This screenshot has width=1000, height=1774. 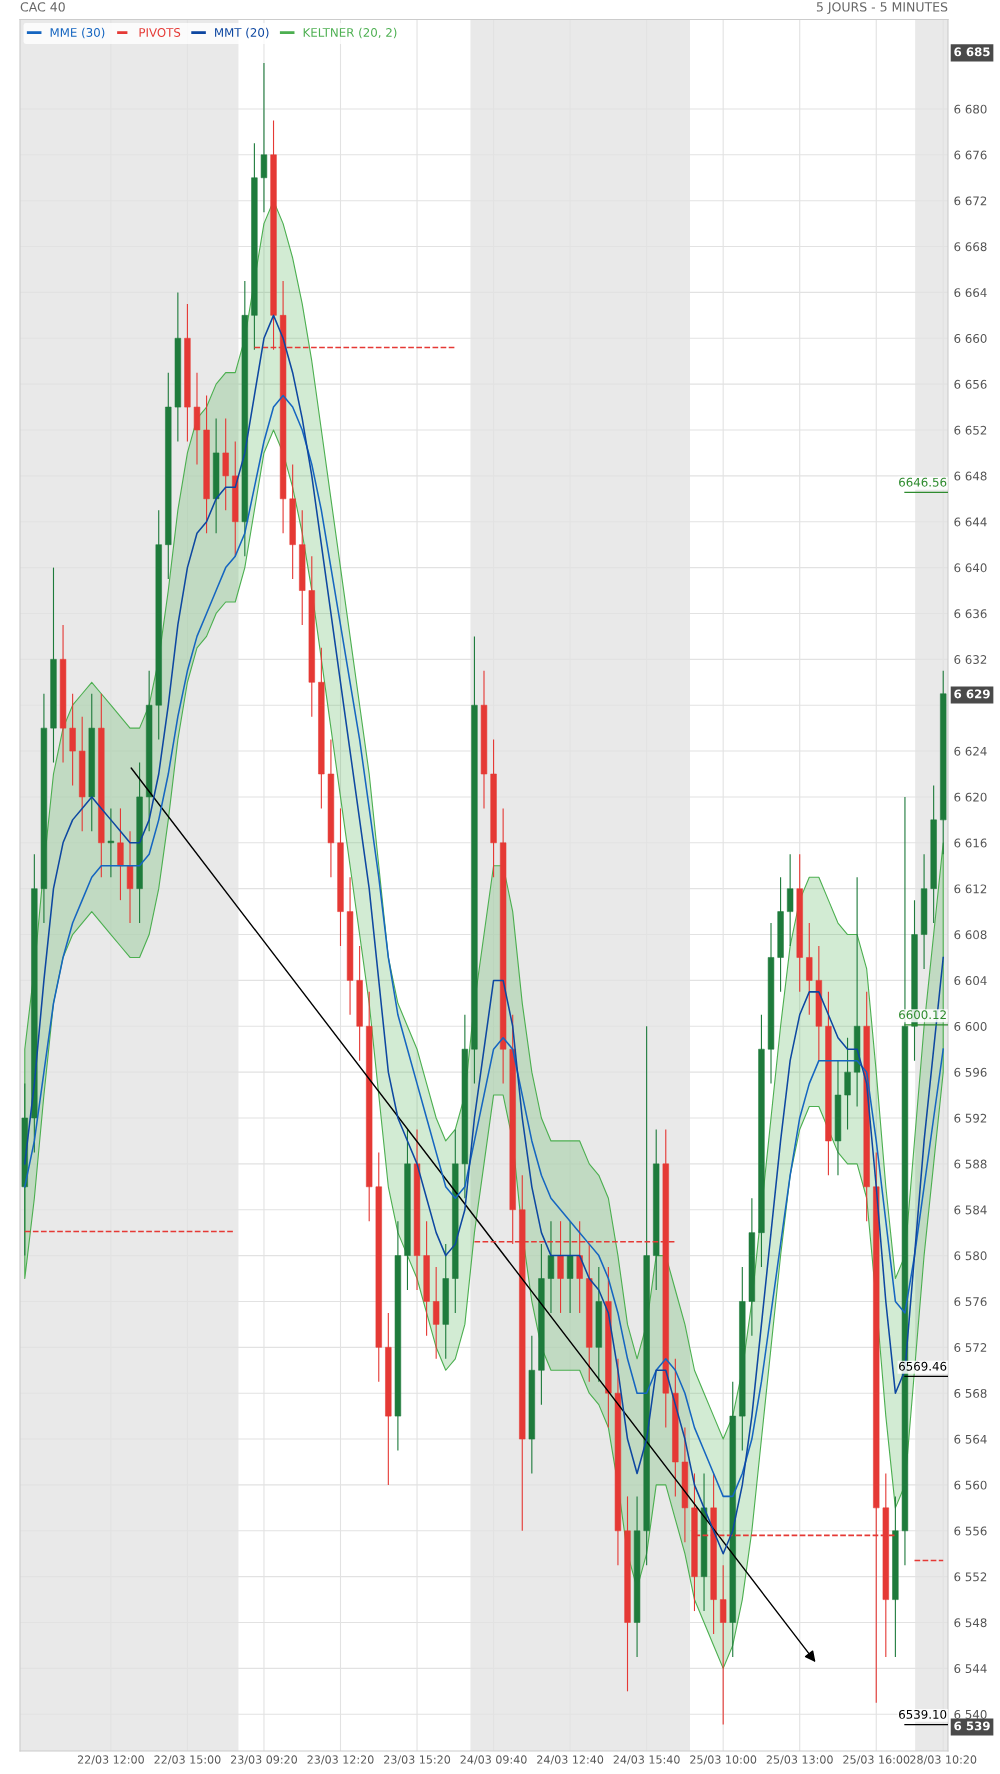 I want to click on y-tick-label: 6 576, so click(x=970, y=1302).